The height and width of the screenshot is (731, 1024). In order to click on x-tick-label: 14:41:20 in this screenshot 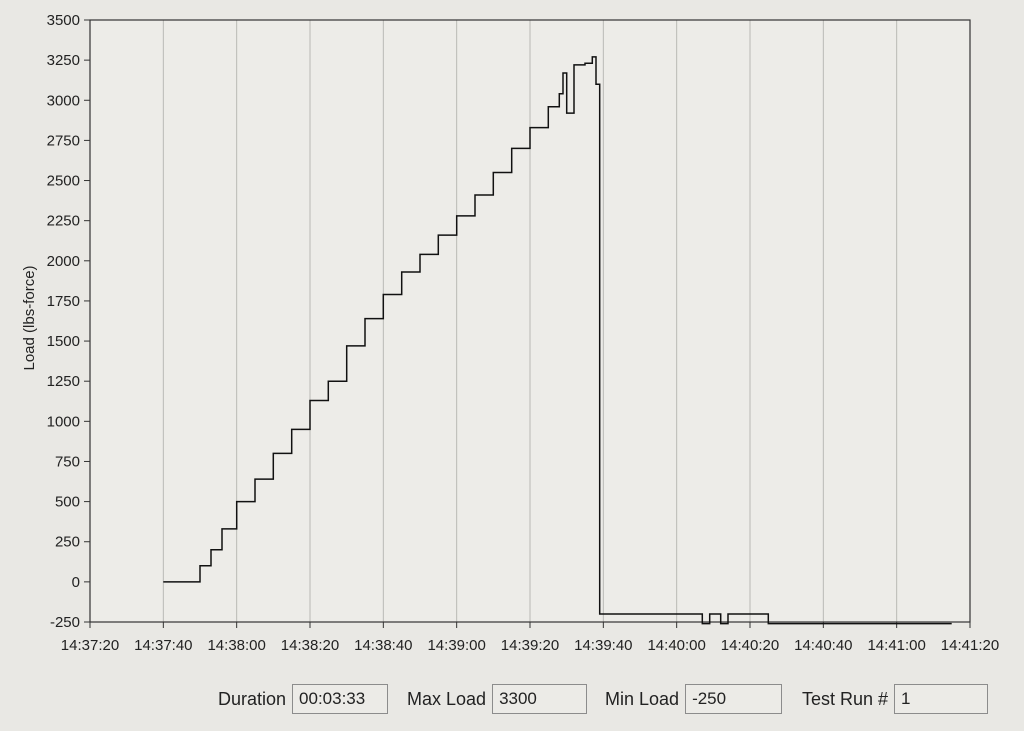, I will do `click(970, 645)`.